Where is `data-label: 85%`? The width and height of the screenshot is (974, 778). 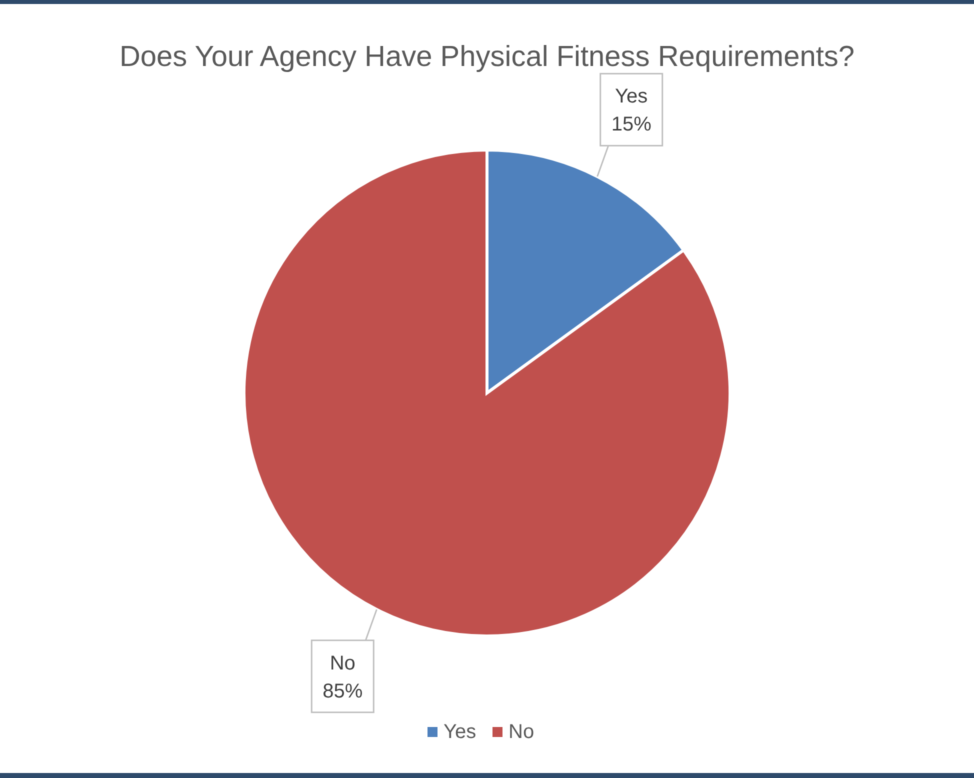
data-label: 85% is located at coordinates (342, 691).